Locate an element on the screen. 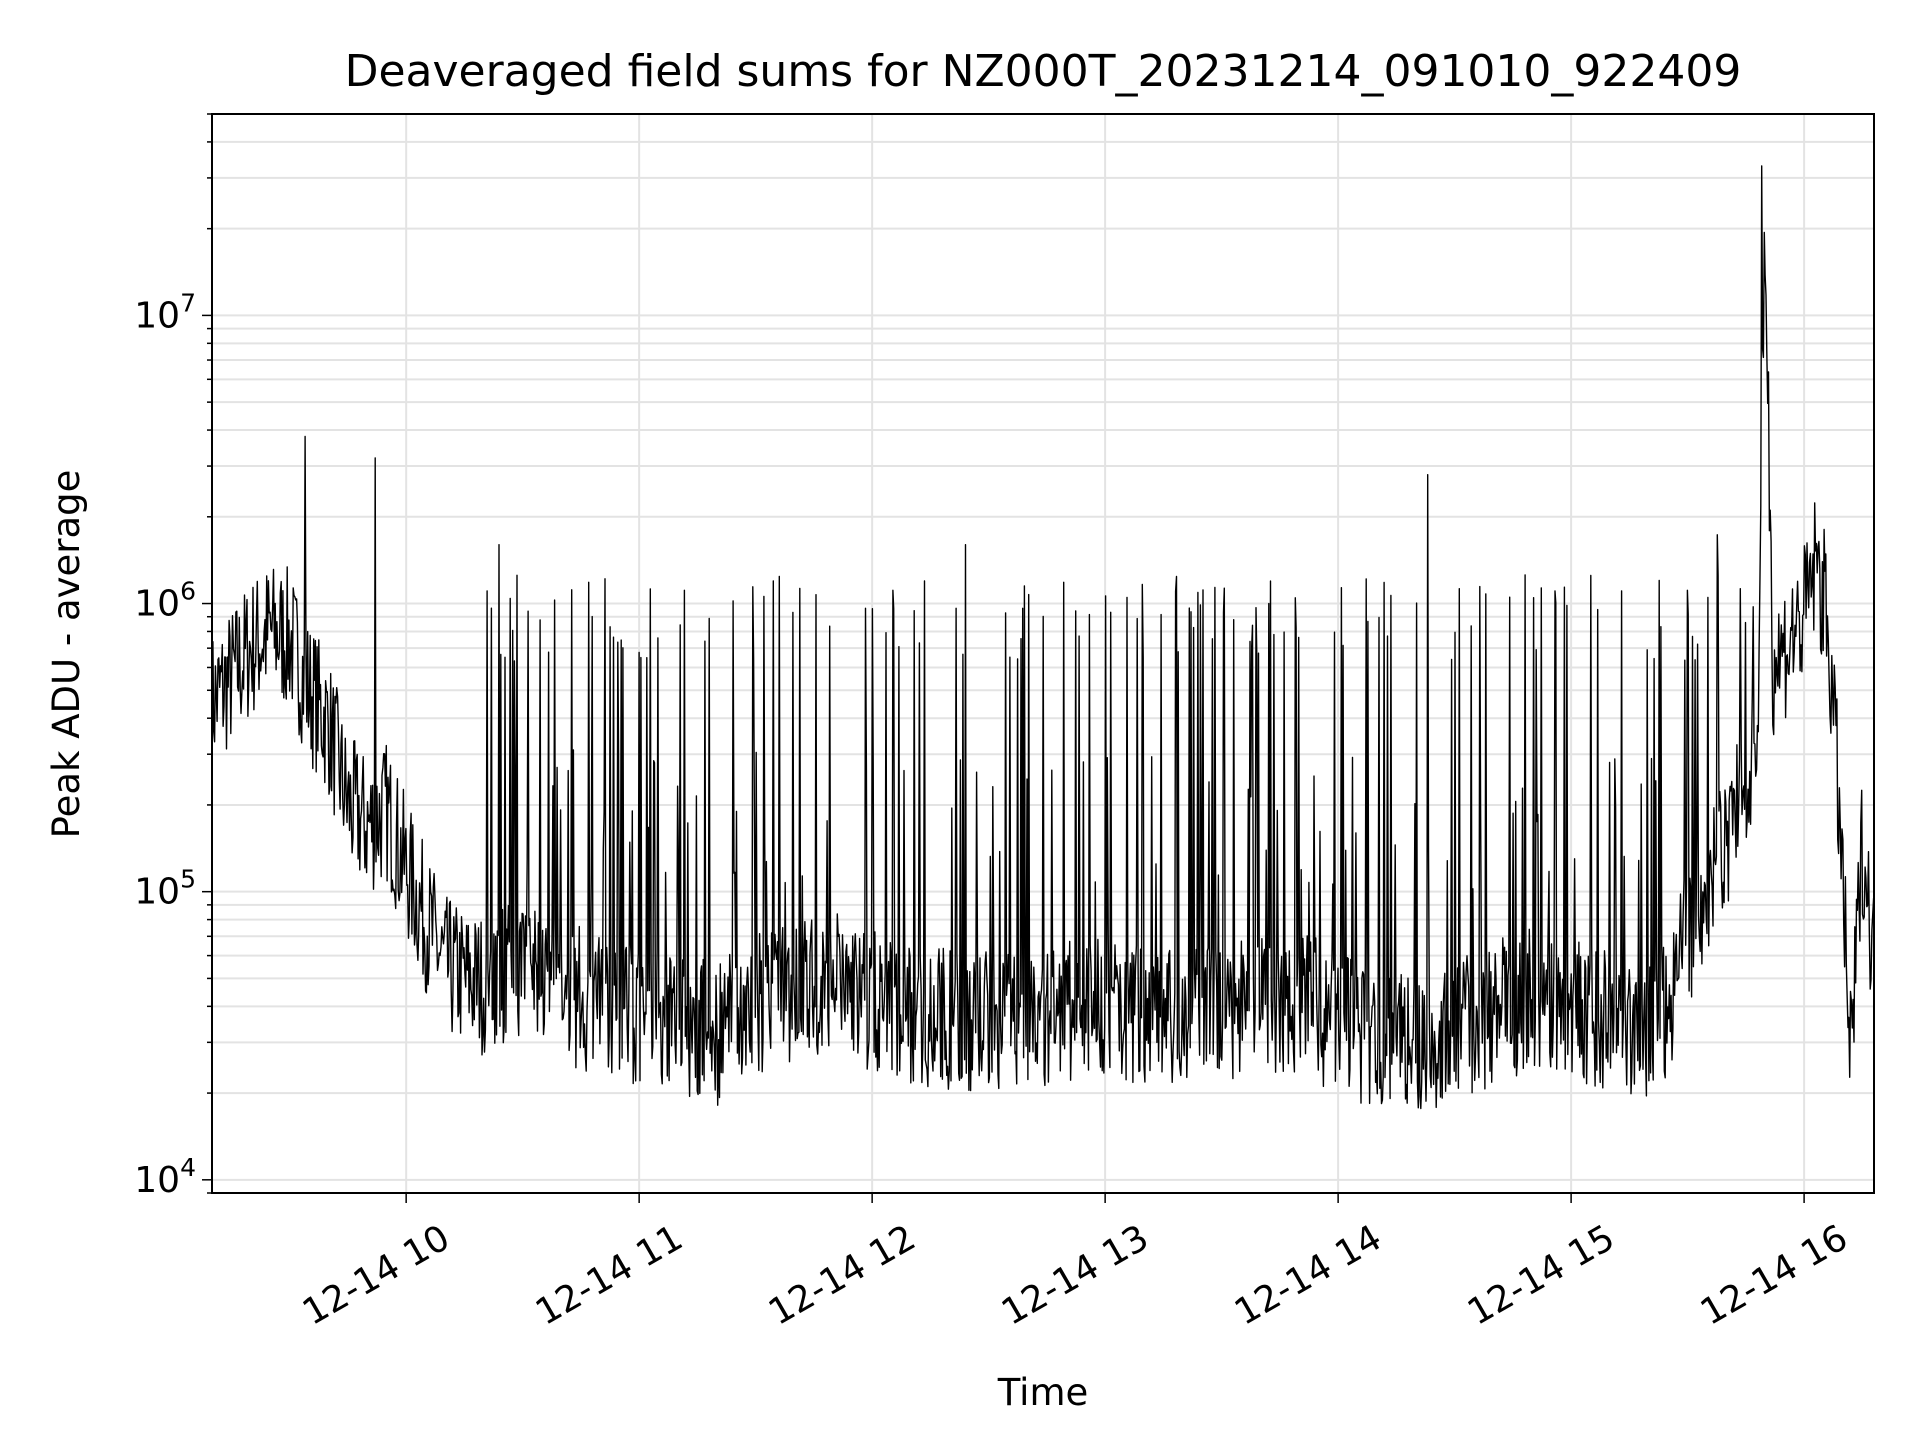  y-axis-label: Peak ADU - average is located at coordinates (66, 654).